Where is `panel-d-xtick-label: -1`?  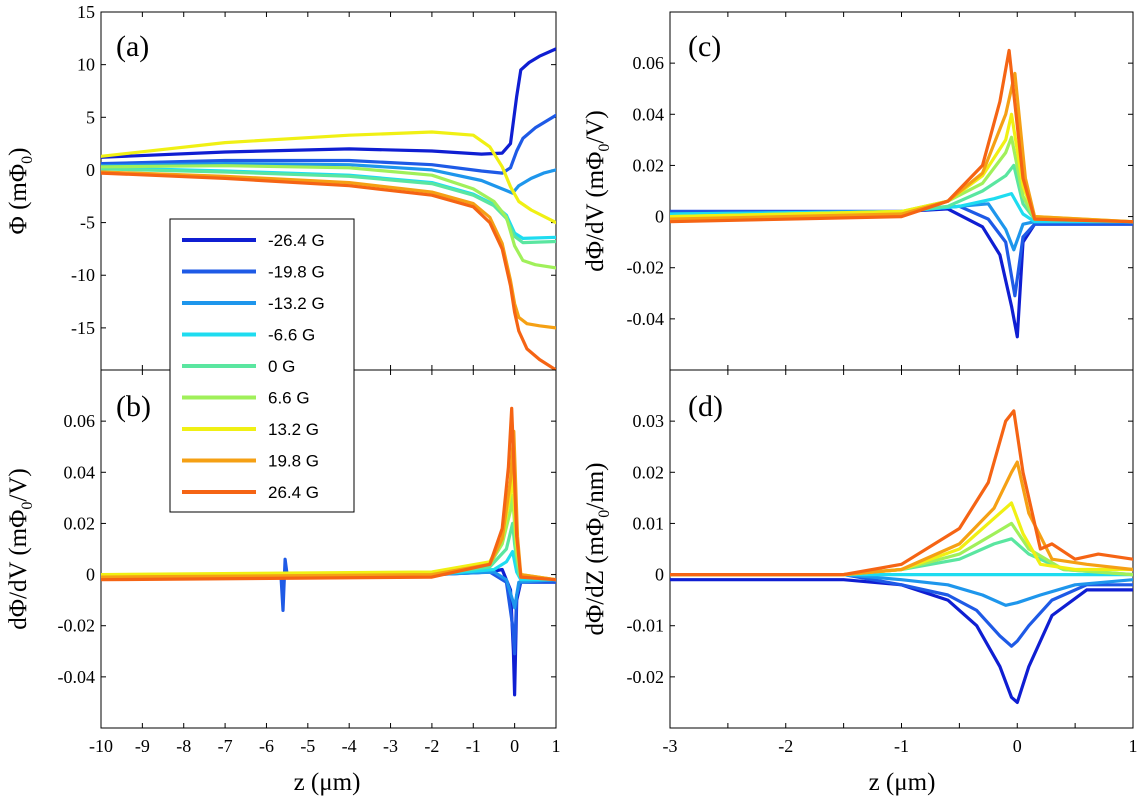
panel-d-xtick-label: -1 is located at coordinates (901, 746).